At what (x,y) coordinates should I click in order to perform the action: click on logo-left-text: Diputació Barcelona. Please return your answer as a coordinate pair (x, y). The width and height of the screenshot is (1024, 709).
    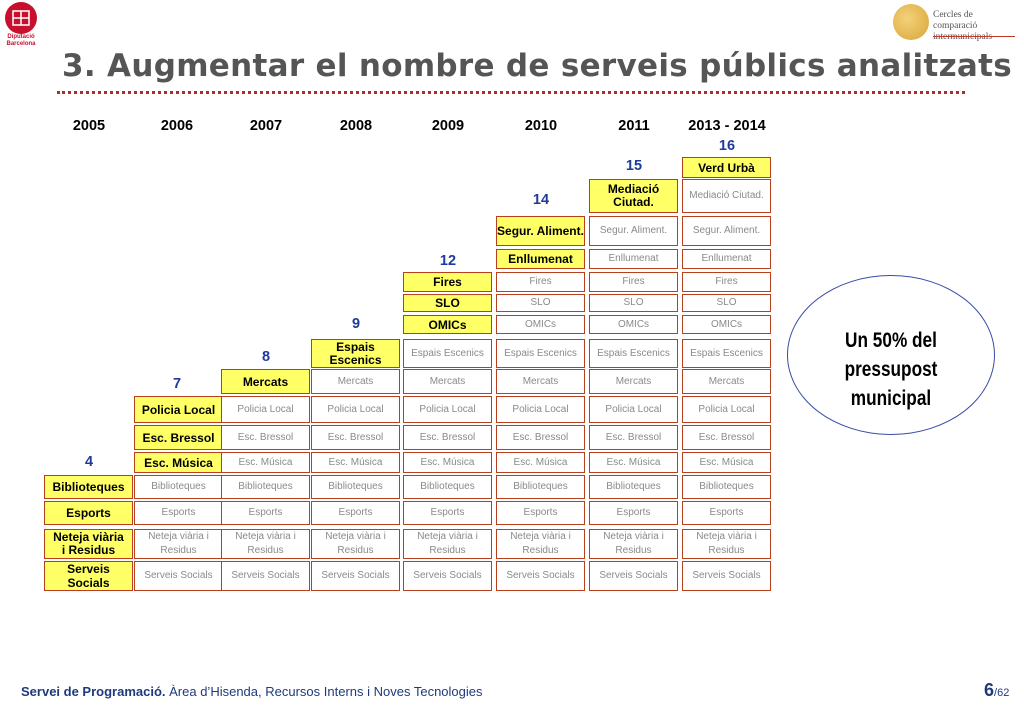
    Looking at the image, I should click on (21, 40).